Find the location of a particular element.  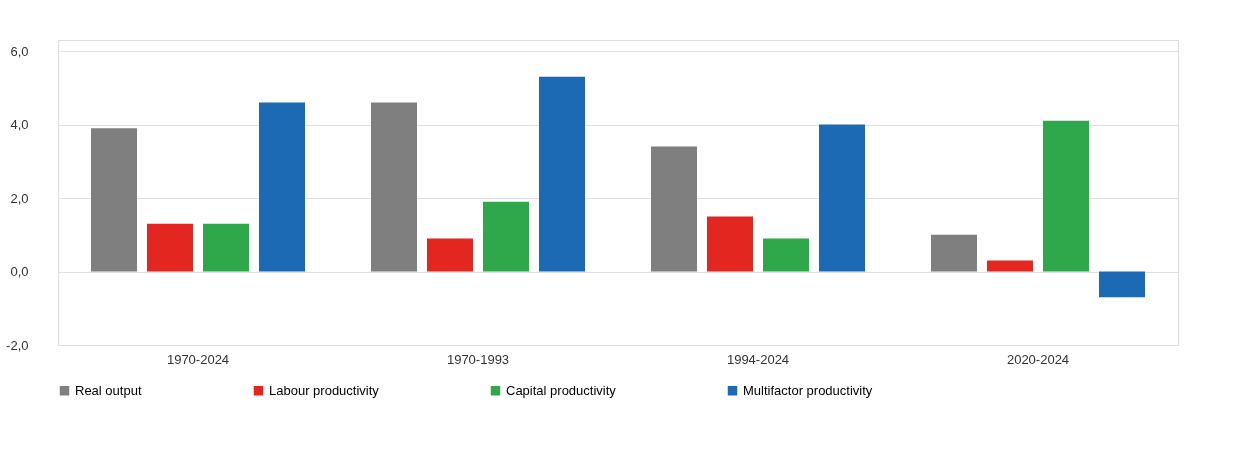

x-tick-label: 1994-2024 is located at coordinates (758, 359).